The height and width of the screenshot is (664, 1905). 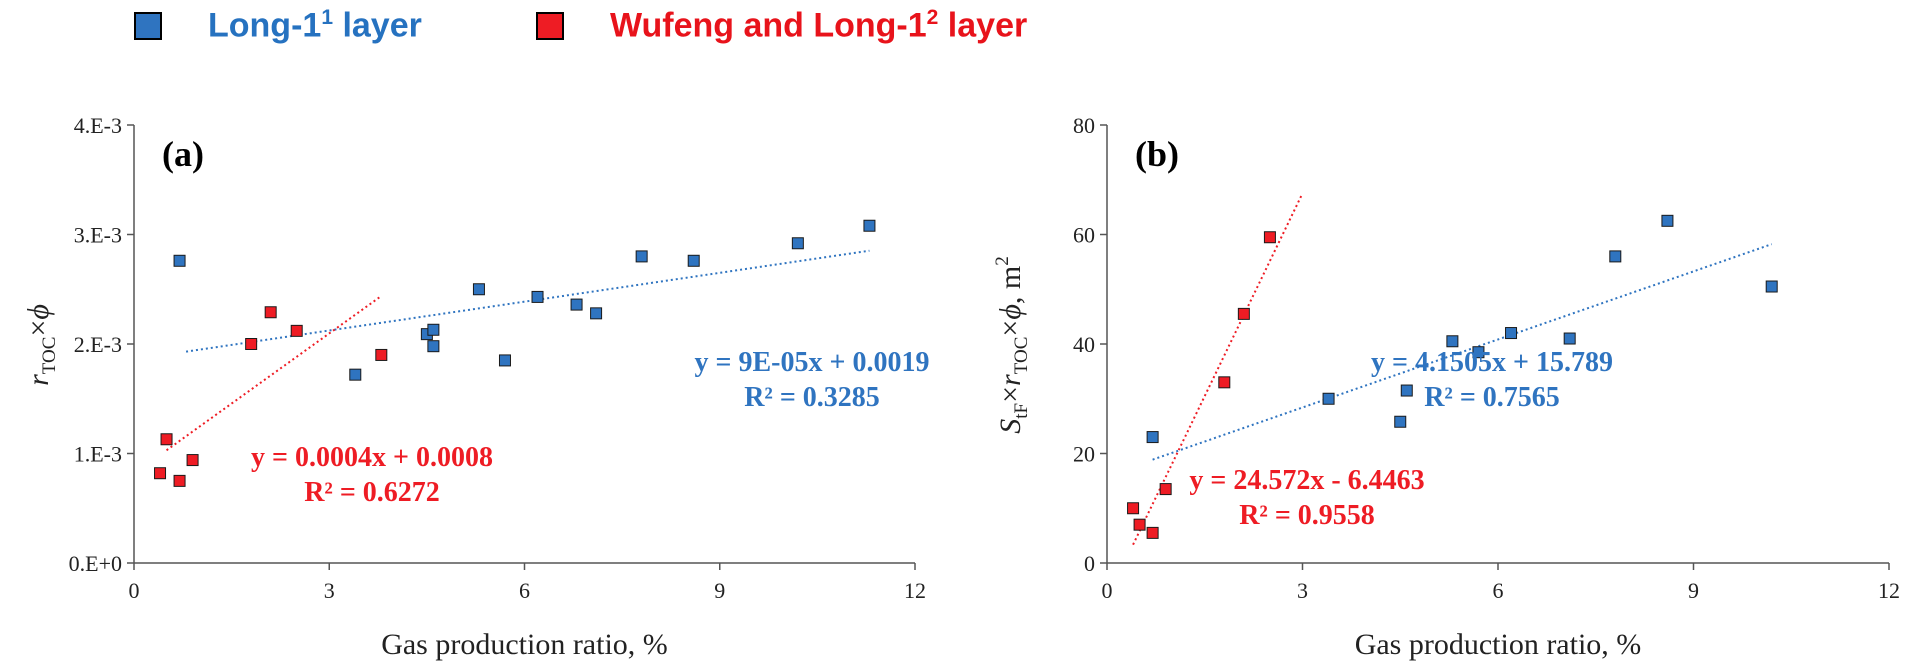 I want to click on y-tick-label: 3.E-3, so click(x=98, y=235).